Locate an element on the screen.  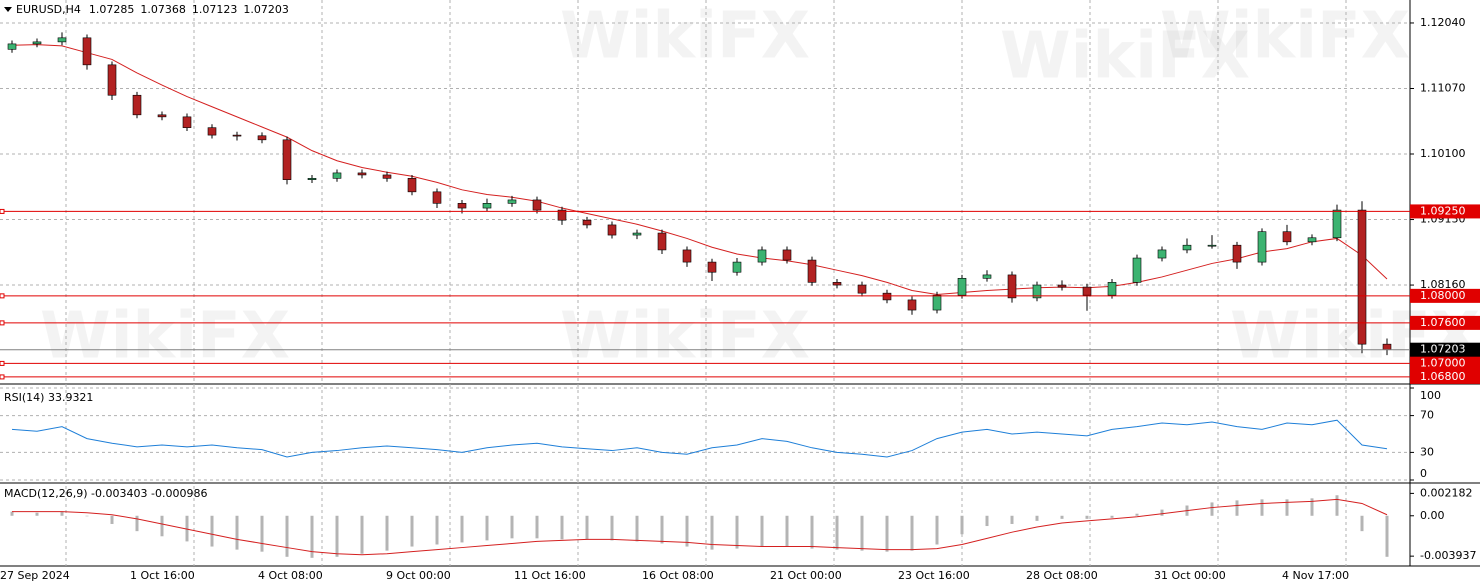
y-tick-label: 30 is located at coordinates (1427, 451).